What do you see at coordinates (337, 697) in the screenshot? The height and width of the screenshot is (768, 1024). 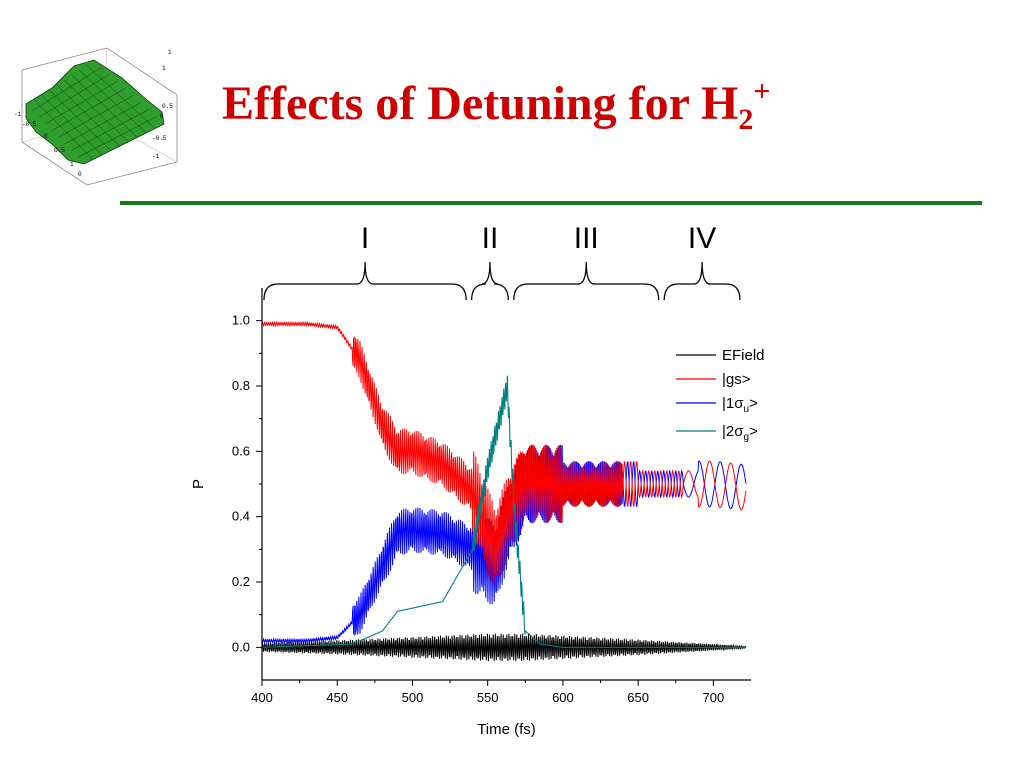 I see `x-tick-label: 450` at bounding box center [337, 697].